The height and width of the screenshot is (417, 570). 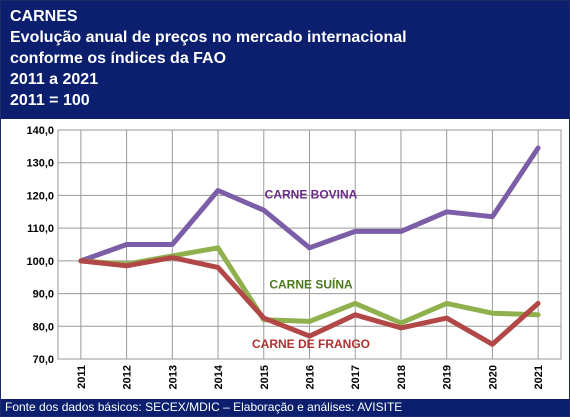 I want to click on chart-subtitle-line-2: conforme os índices da FAO, so click(x=118, y=58).